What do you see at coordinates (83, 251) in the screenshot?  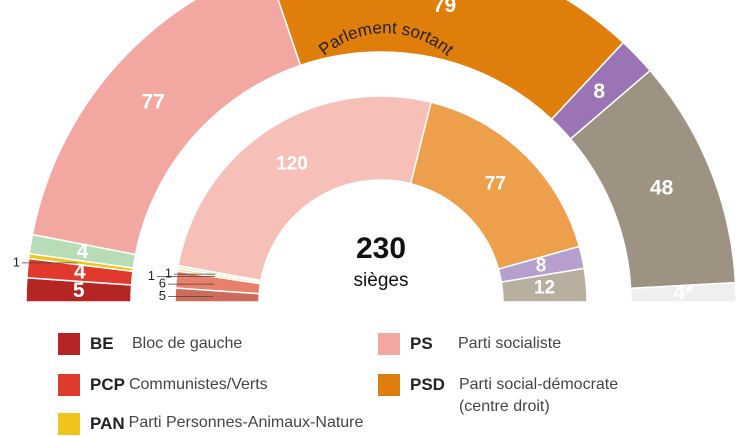 I see `seat-label-l: 4` at bounding box center [83, 251].